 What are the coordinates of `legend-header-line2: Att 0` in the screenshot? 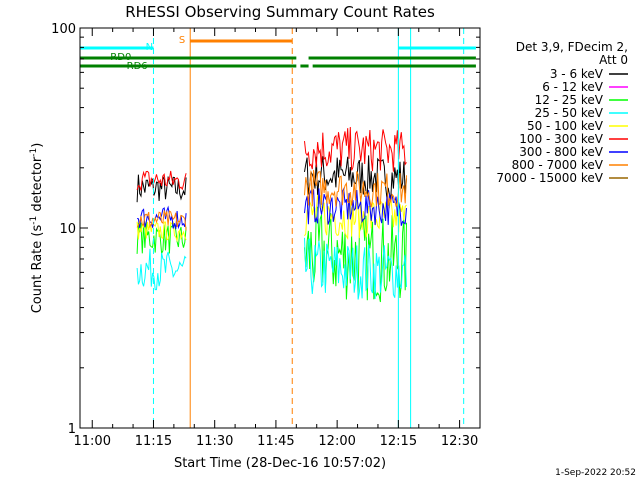 It's located at (613, 60).